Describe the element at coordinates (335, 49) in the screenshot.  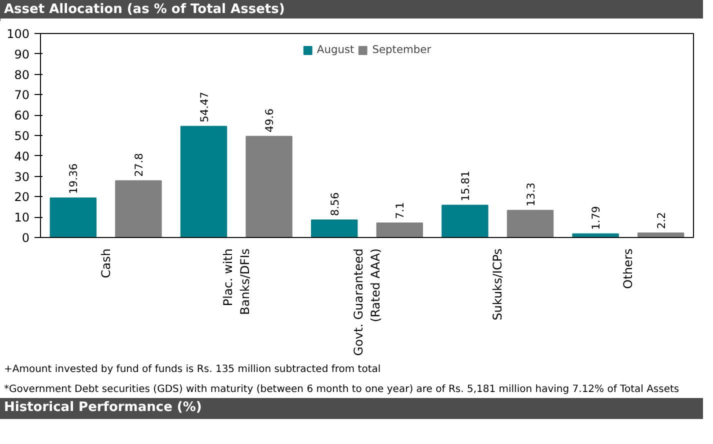
I see `legend-label: August` at that location.